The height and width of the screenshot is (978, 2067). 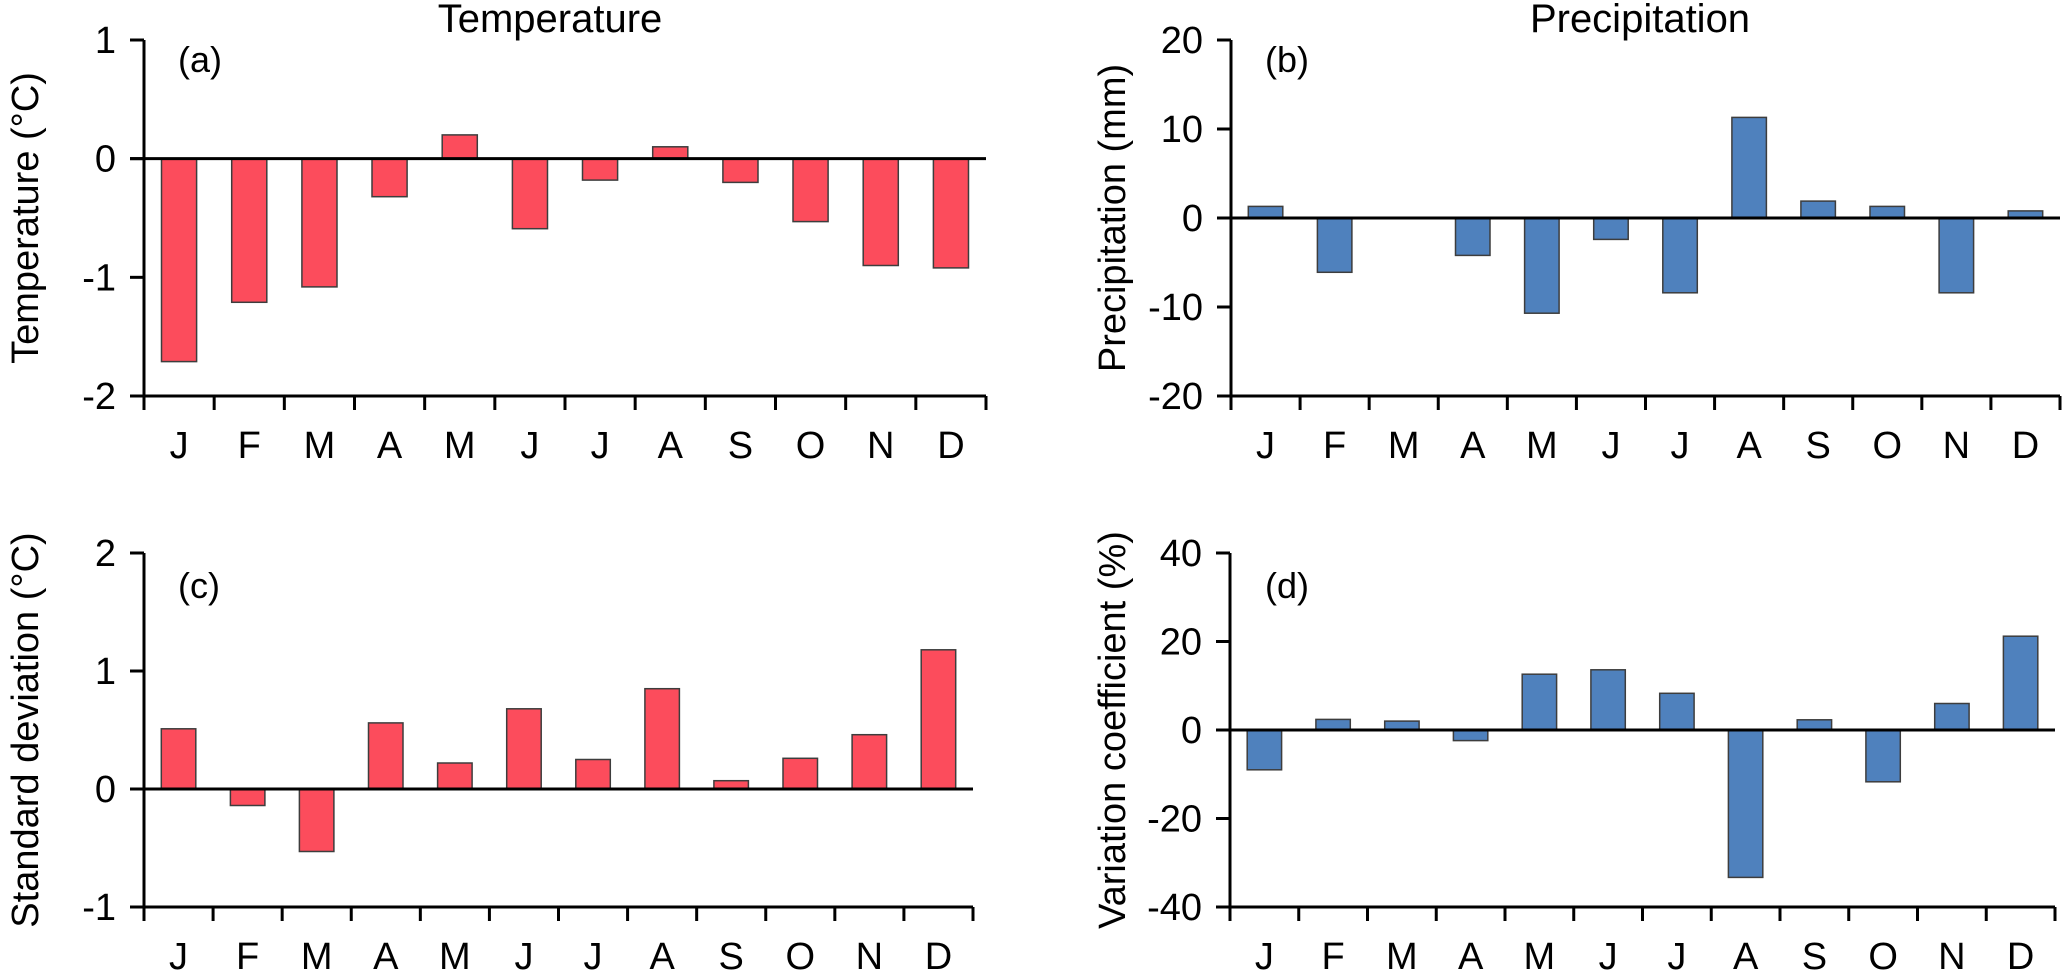 What do you see at coordinates (600, 446) in the screenshot?
I see `x-tick-label-a-6: J` at bounding box center [600, 446].